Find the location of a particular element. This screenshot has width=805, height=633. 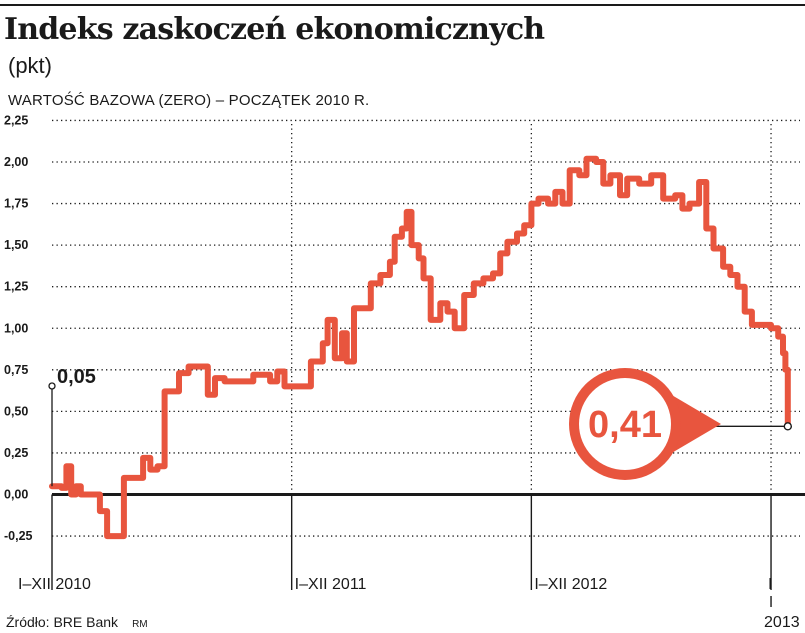

period-label: I–XII 2012 is located at coordinates (570, 584).